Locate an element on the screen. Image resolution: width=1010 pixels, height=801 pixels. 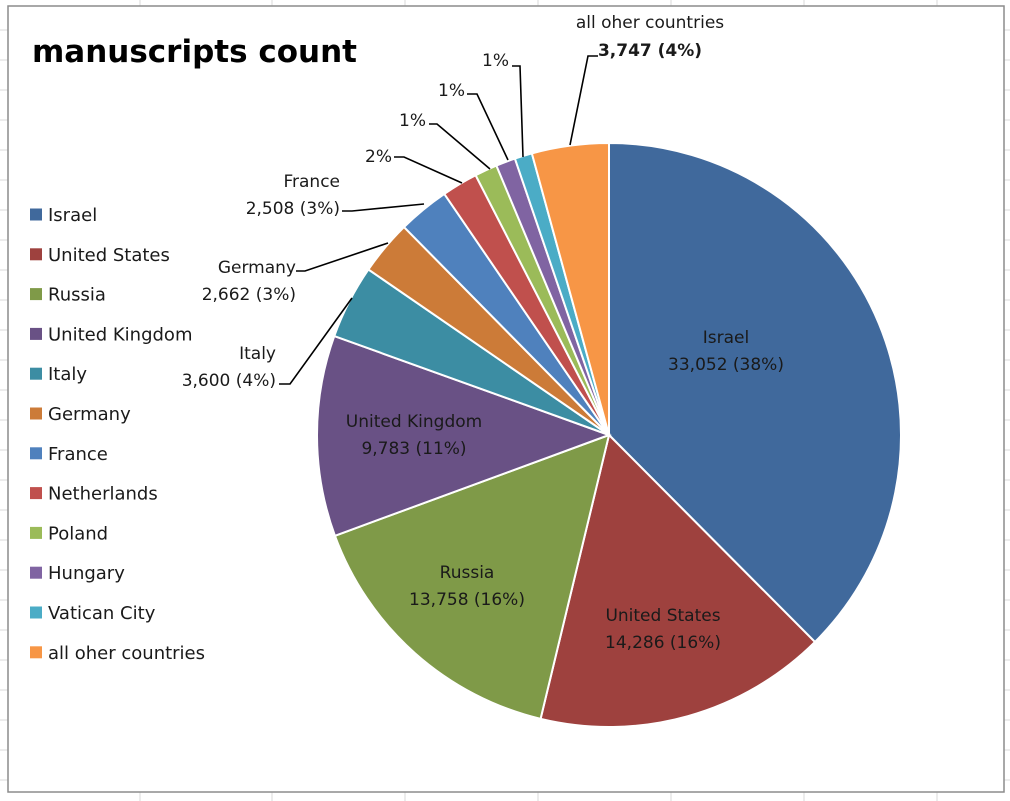
legend-item-vatican-city: Vatican City is located at coordinates (93, 613).